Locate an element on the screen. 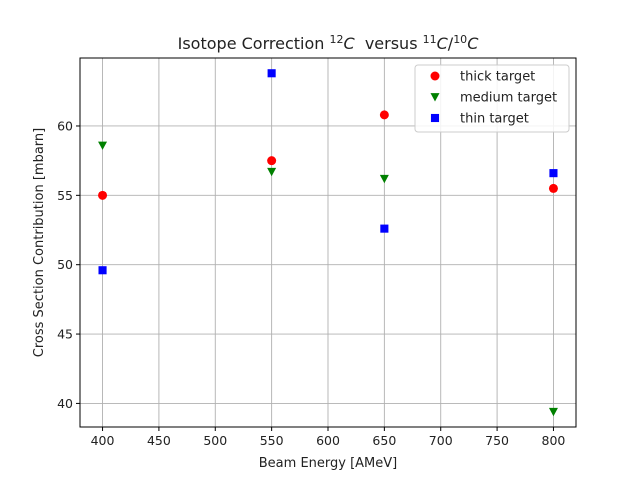  x-tick-label: 650 is located at coordinates (384, 440).